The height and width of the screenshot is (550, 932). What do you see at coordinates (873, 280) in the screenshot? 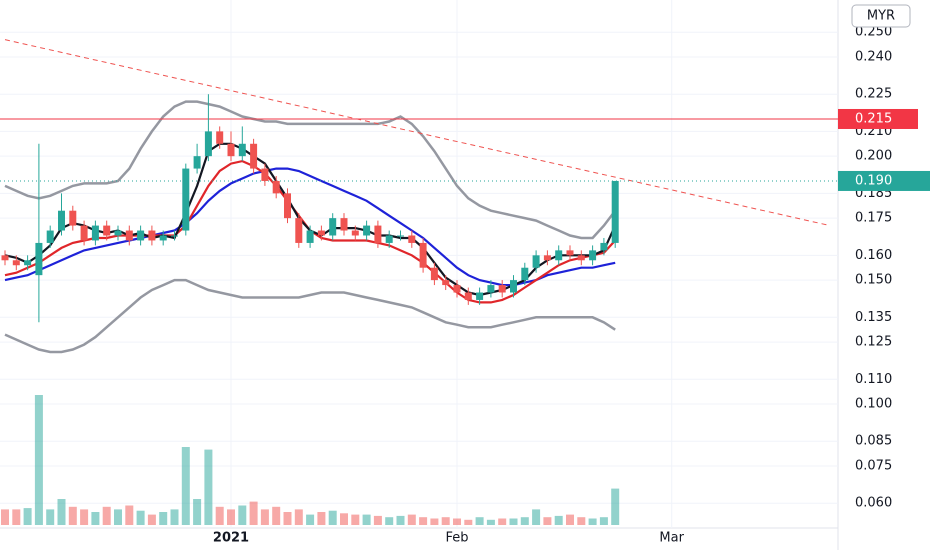
I see `y-tick-label: 0.150` at bounding box center [873, 280].